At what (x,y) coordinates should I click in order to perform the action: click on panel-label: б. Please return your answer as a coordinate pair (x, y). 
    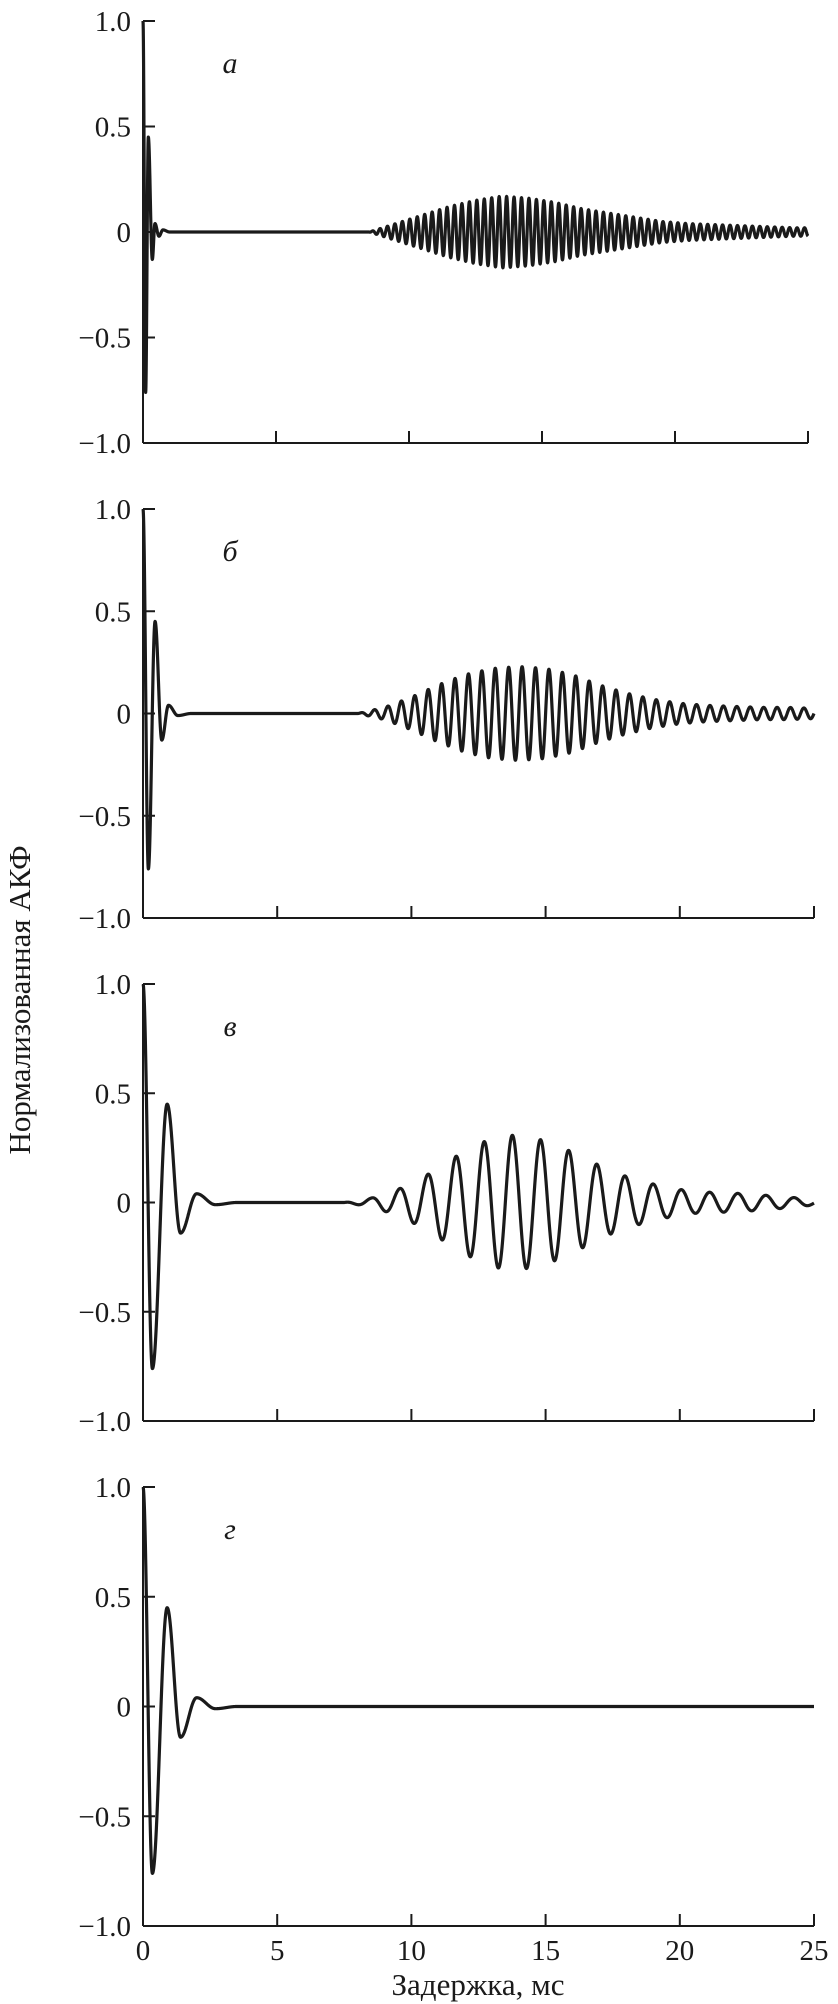
    Looking at the image, I should click on (230, 551).